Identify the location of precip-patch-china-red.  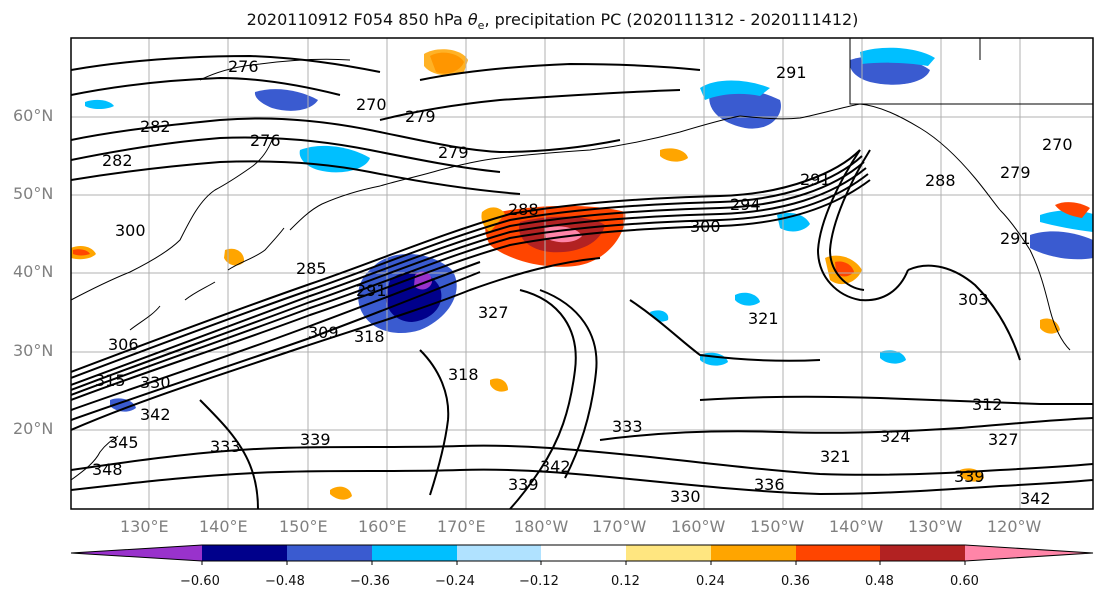
(81, 252).